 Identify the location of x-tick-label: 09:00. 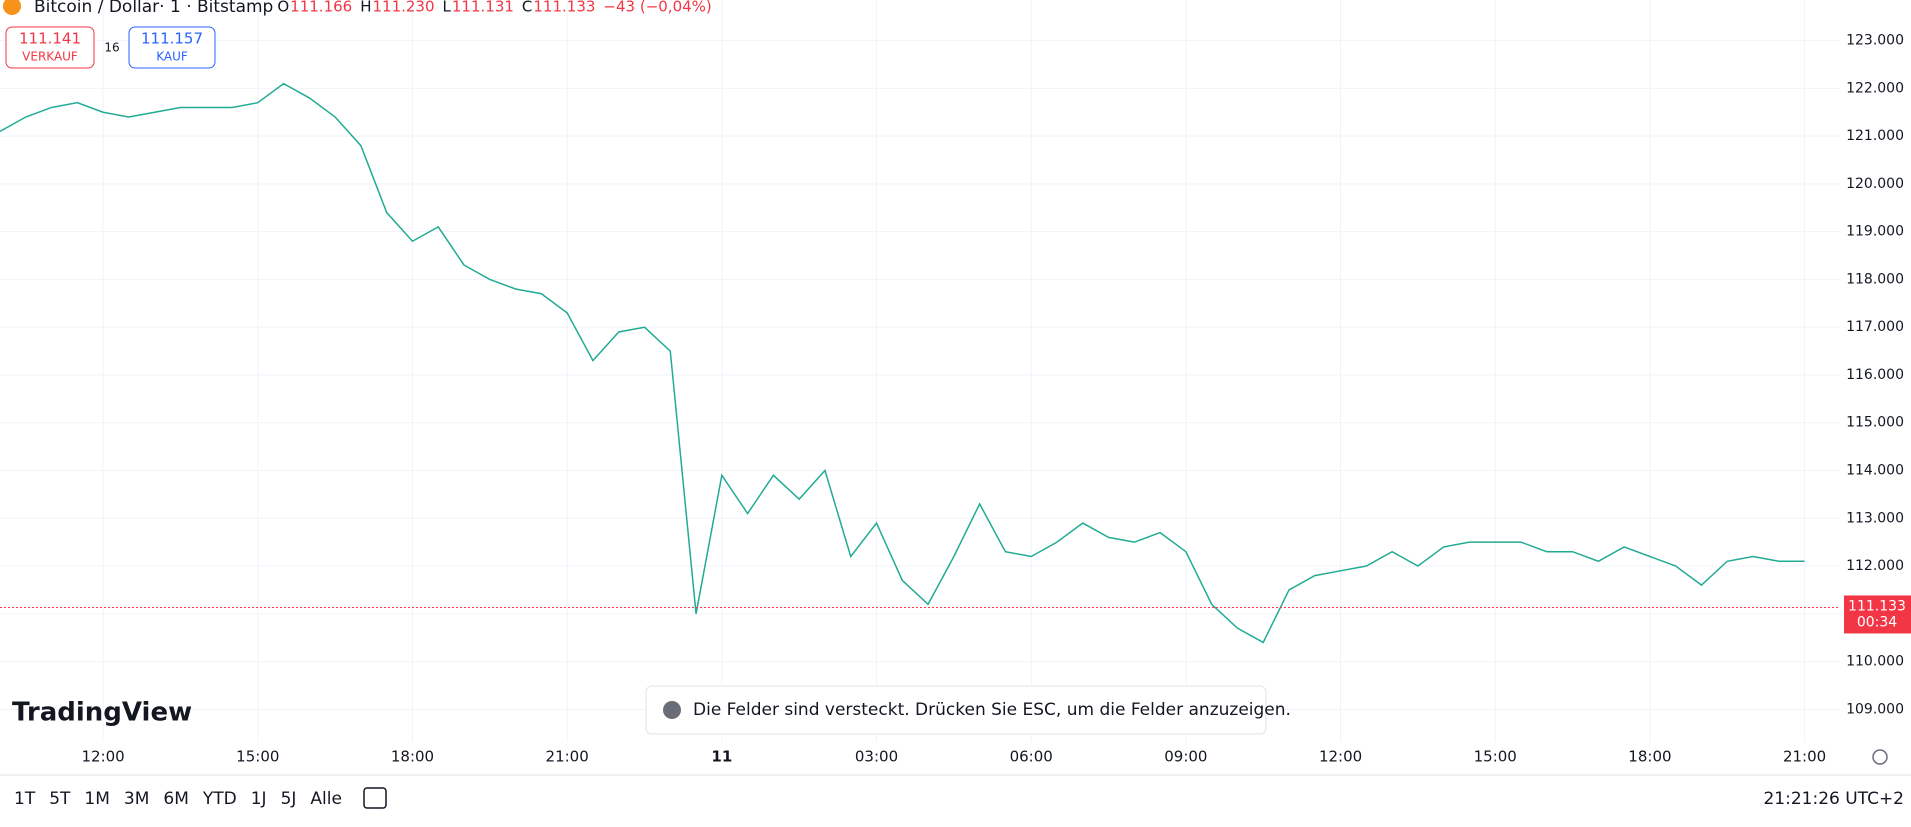
(1185, 757).